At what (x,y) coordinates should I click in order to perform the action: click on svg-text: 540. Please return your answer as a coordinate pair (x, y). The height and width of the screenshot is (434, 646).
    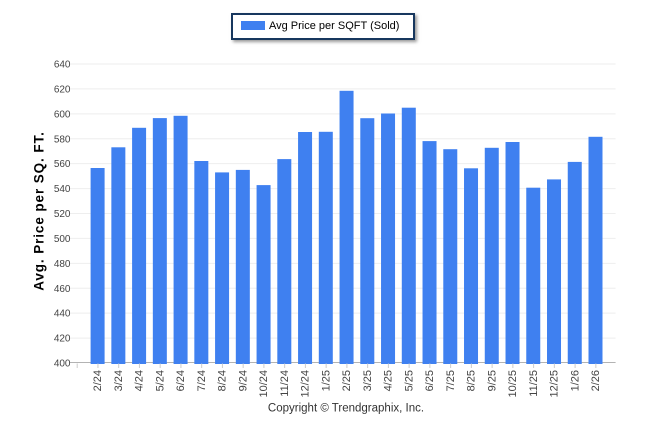
    Looking at the image, I should click on (62, 189).